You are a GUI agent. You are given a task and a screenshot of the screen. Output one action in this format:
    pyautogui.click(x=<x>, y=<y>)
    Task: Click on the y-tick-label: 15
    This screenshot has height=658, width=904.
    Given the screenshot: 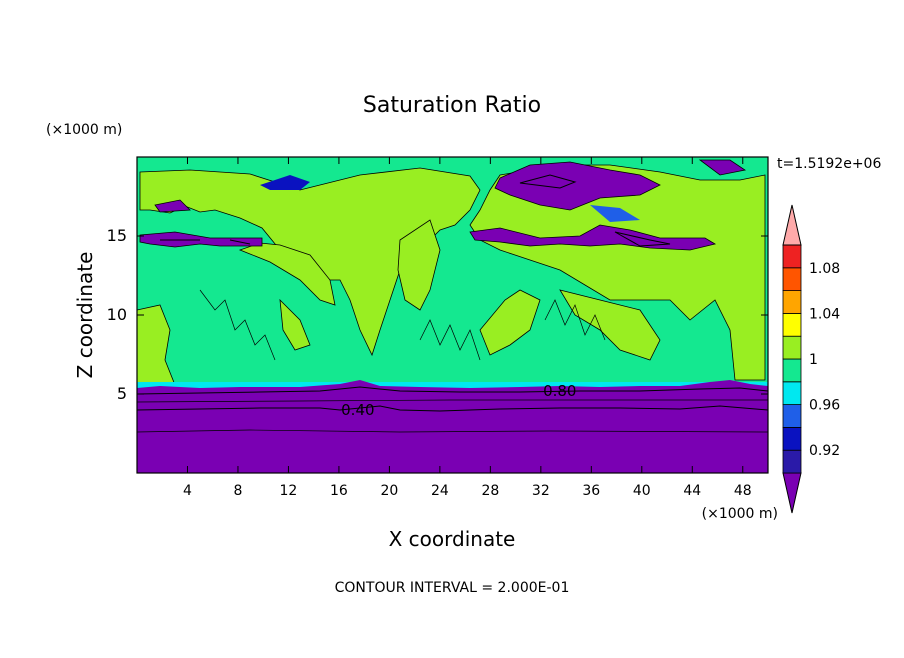 What is the action you would take?
    pyautogui.click(x=117, y=235)
    